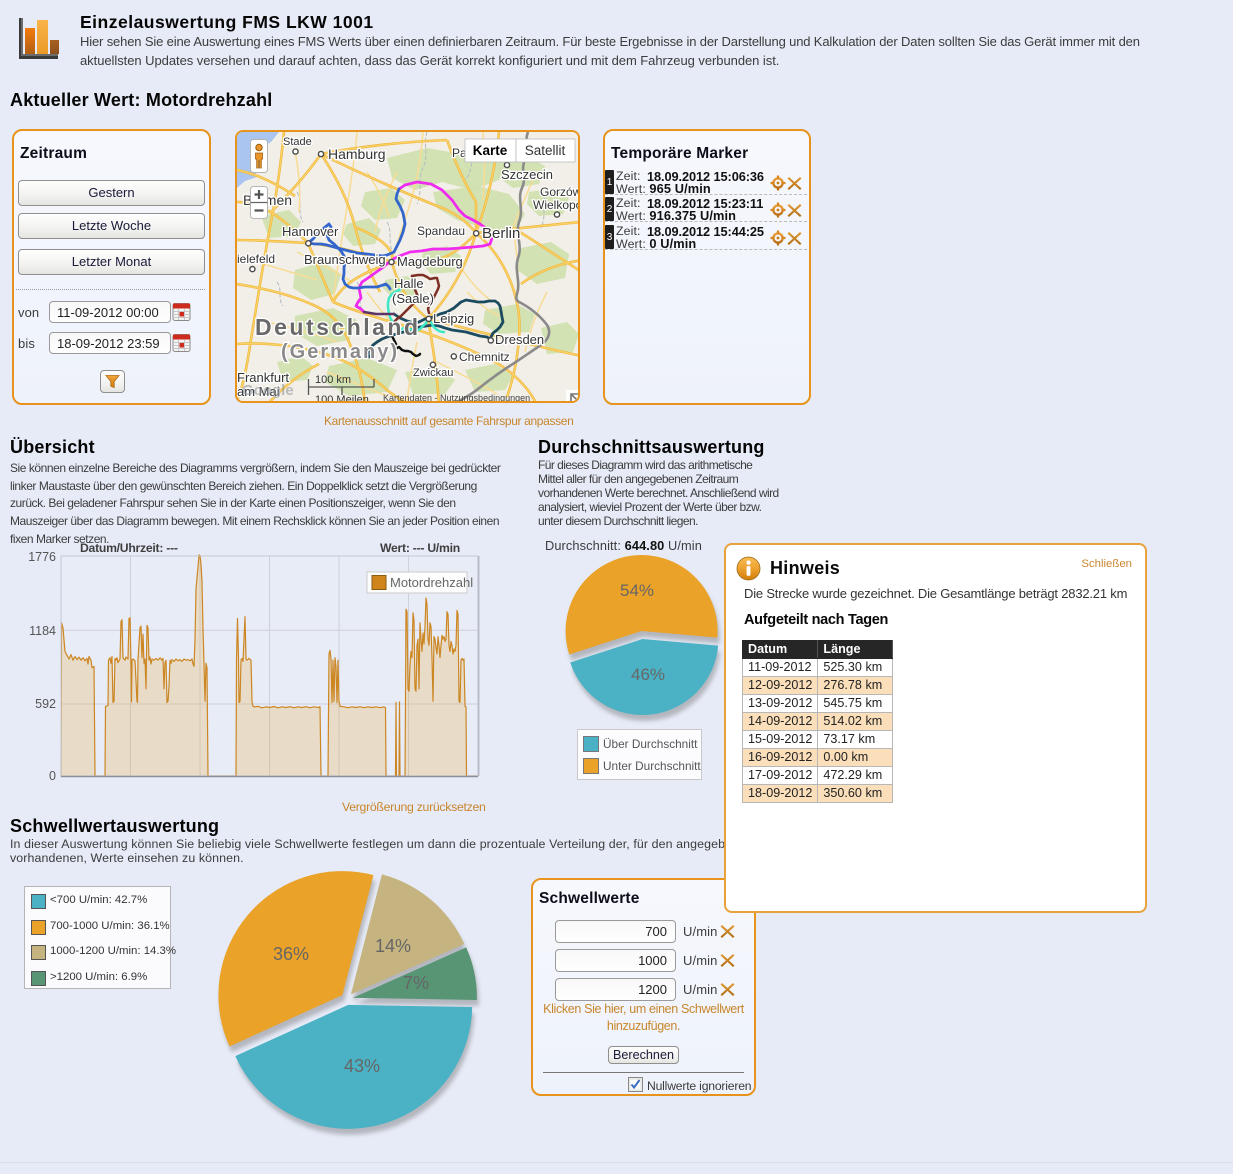 The image size is (1233, 1174). I want to click on svg-text: ielefeld, so click(256, 259).